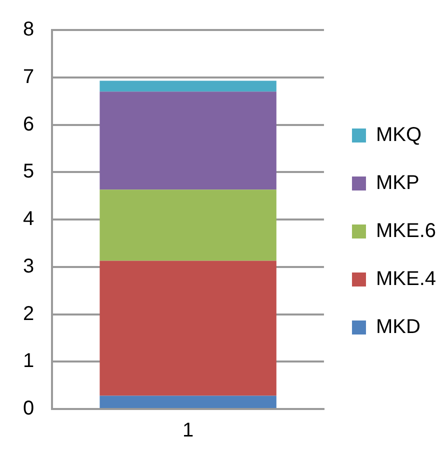 The width and height of the screenshot is (446, 458). Describe the element at coordinates (28, 124) in the screenshot. I see `y-tick-label: 6` at that location.